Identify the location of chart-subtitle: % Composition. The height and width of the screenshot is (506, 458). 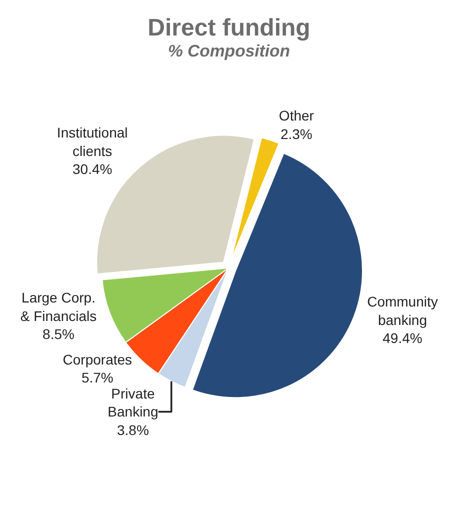
(229, 51).